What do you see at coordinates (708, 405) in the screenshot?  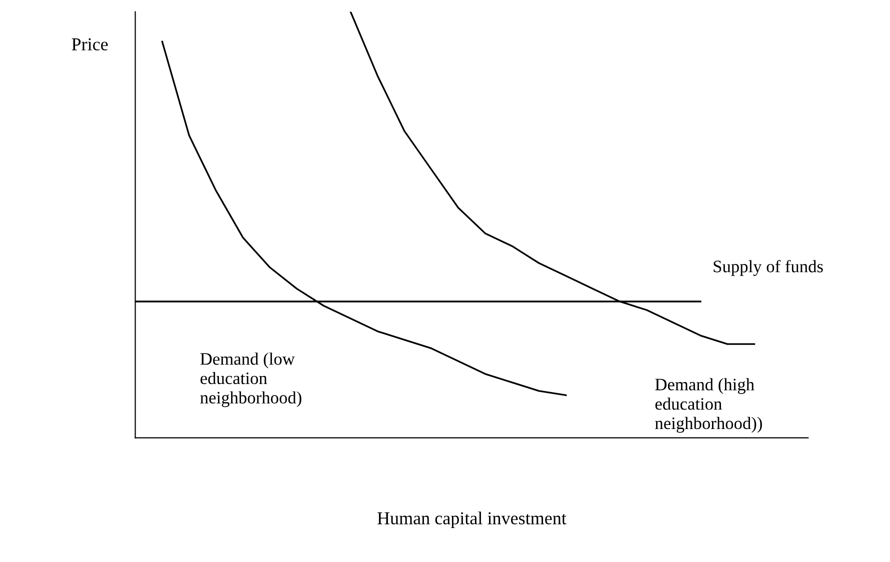 I see `text: Demand (high education neighborhood))` at bounding box center [708, 405].